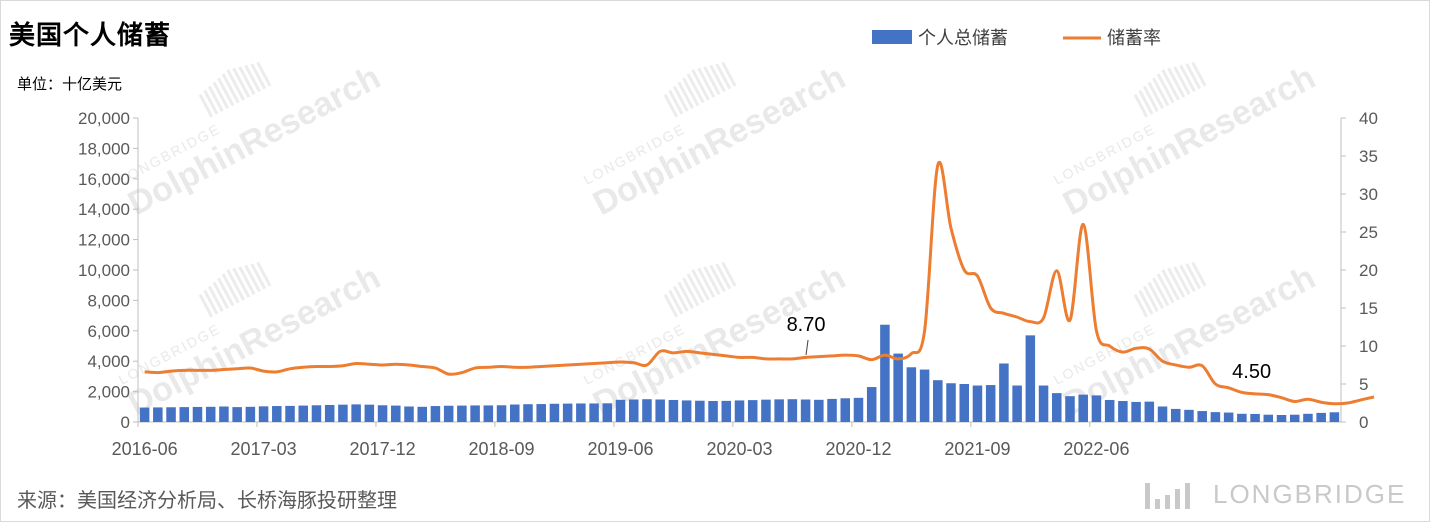  I want to click on x-tick-label: 2018-09, so click(502, 449).